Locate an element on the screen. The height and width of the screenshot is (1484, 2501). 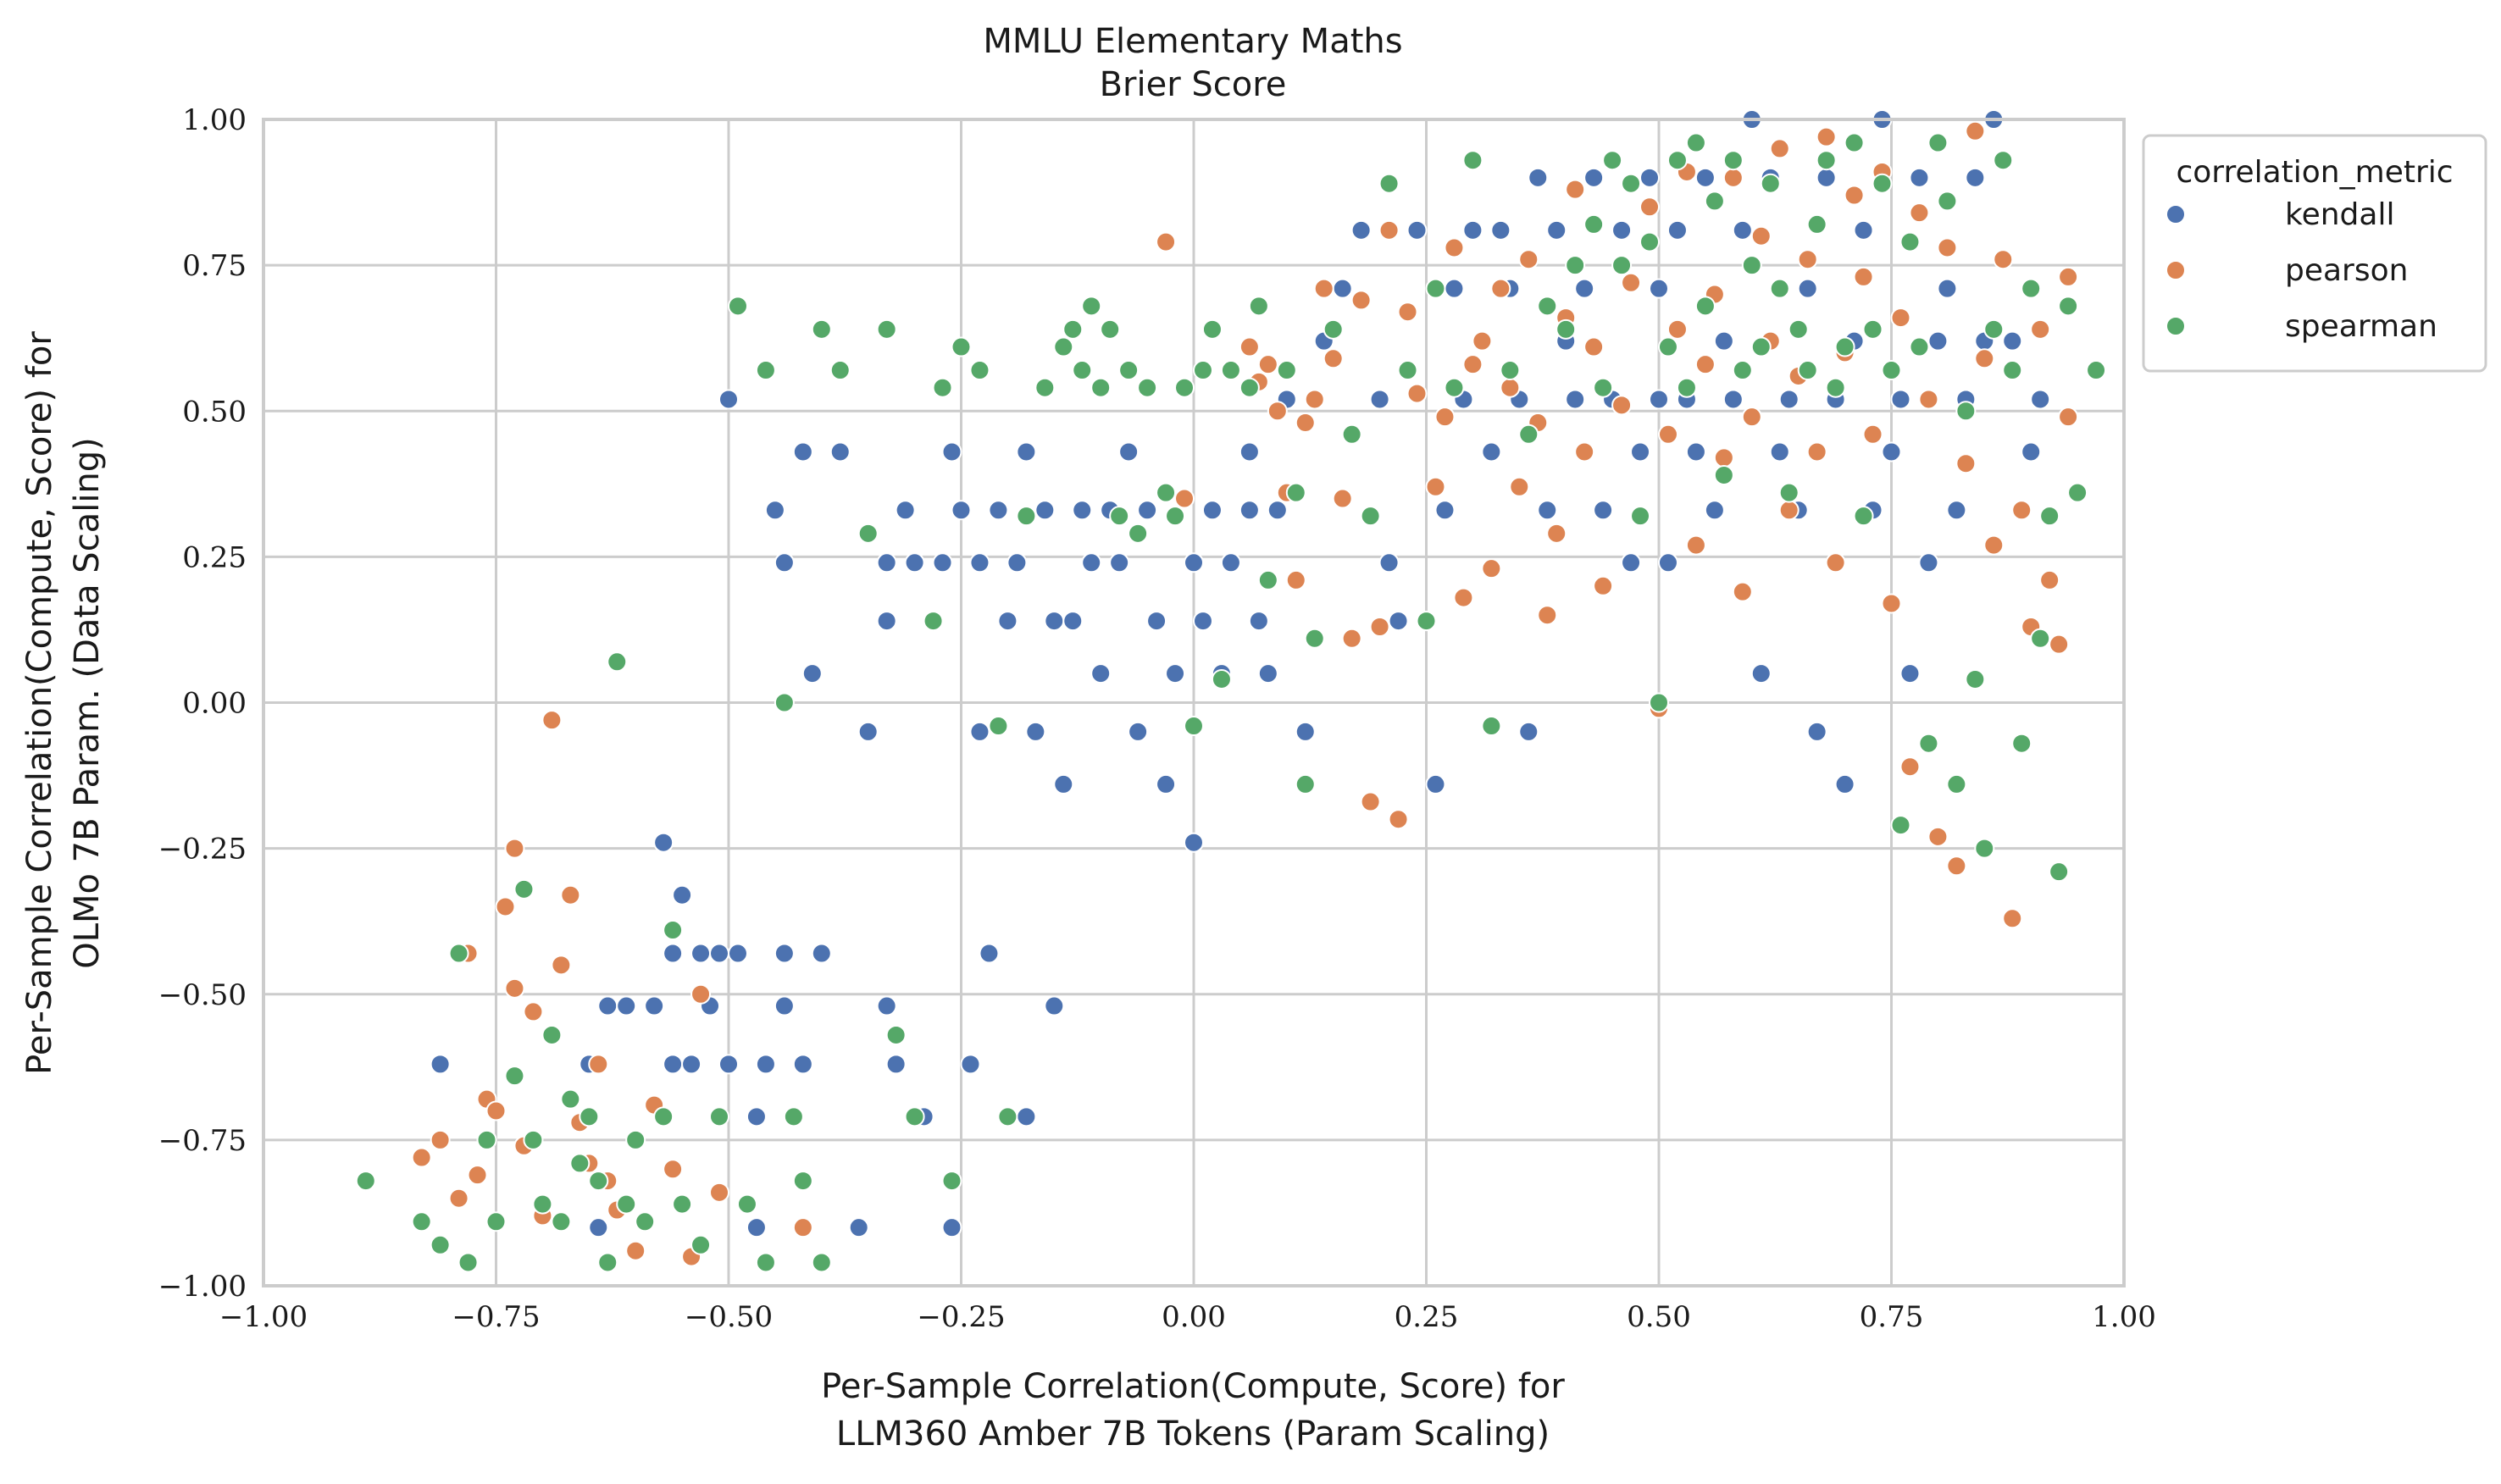
x-tick-label: −0.75 is located at coordinates (496, 1317).